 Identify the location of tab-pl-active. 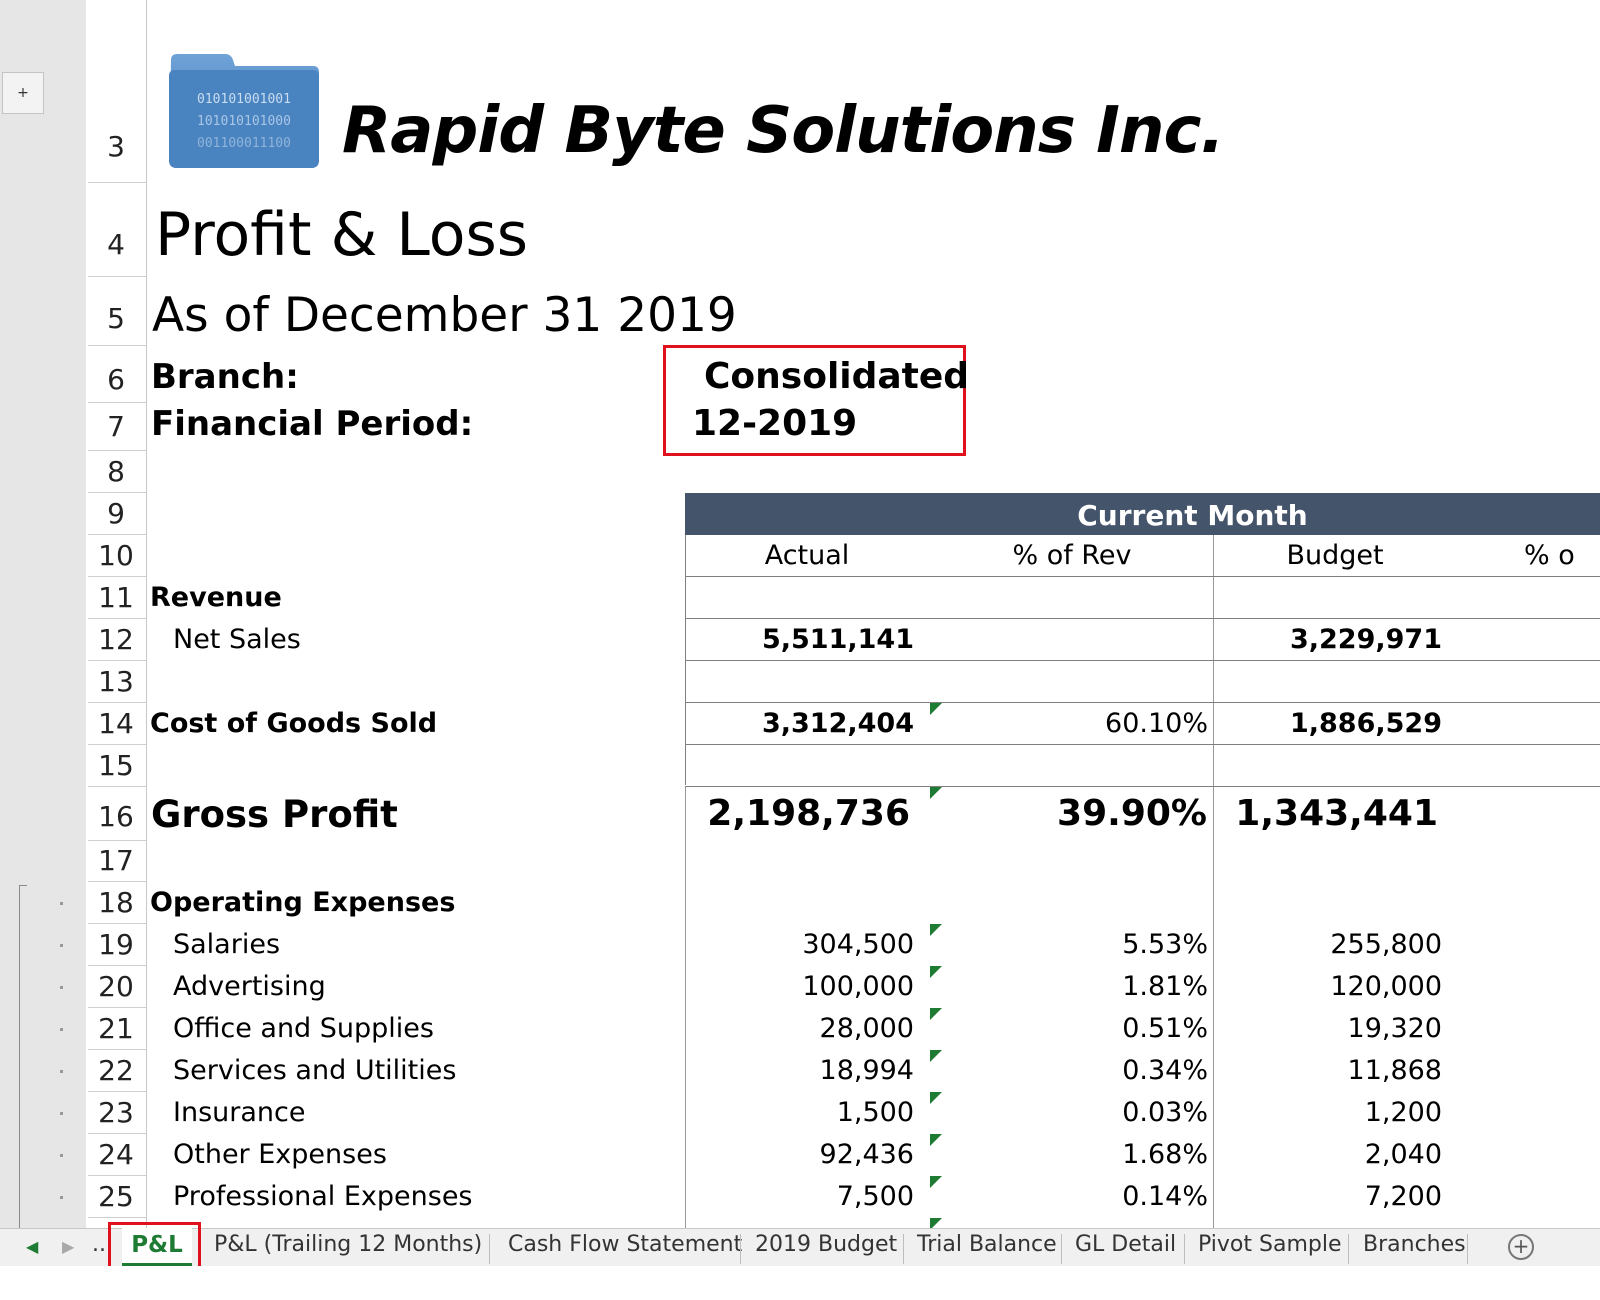
(157, 1247).